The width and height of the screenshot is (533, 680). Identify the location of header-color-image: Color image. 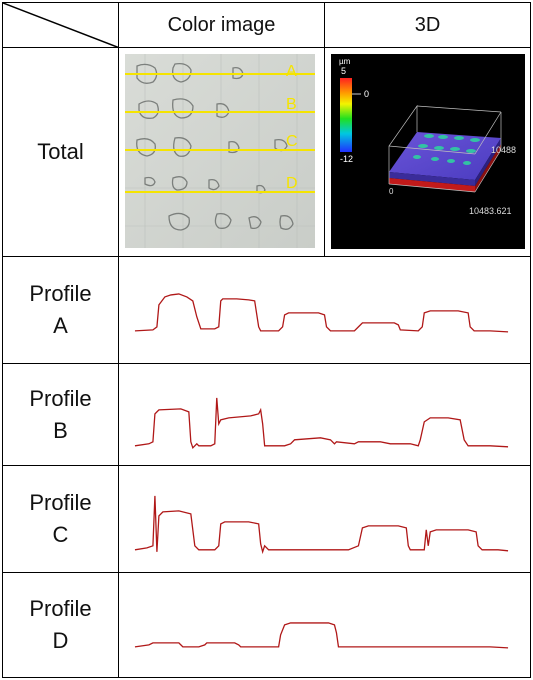
(221, 25).